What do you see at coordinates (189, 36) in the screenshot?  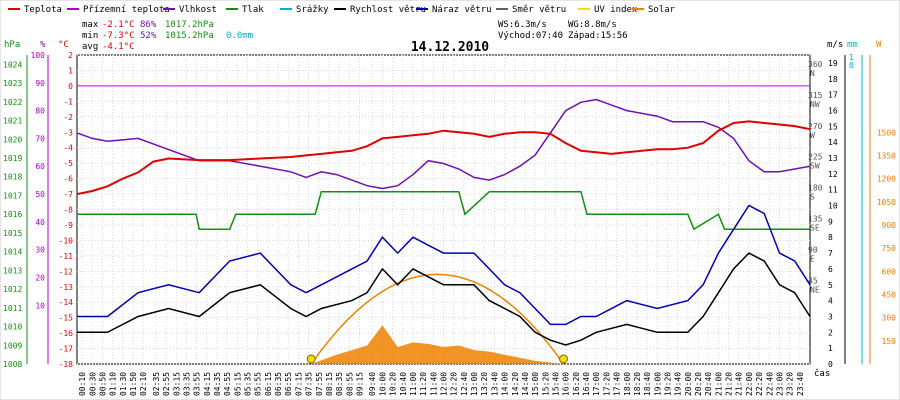 I see `stat-min-press: 1015.2hPa` at bounding box center [189, 36].